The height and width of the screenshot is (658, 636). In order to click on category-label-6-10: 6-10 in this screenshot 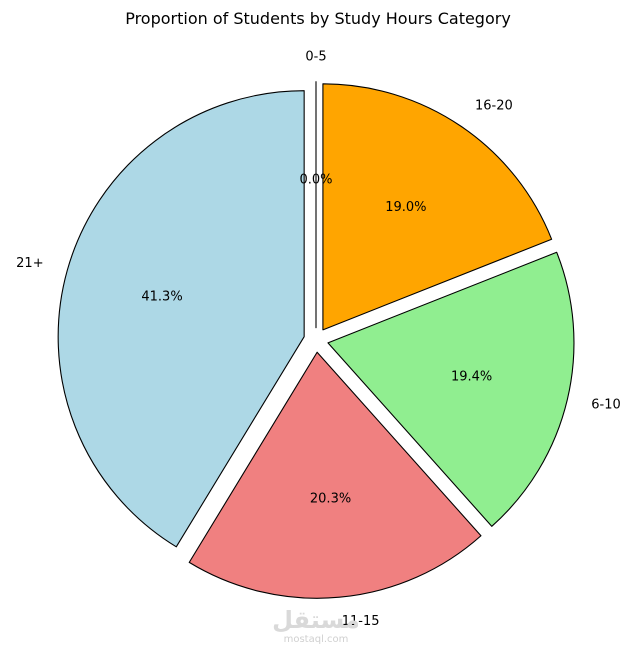, I will do `click(606, 405)`.